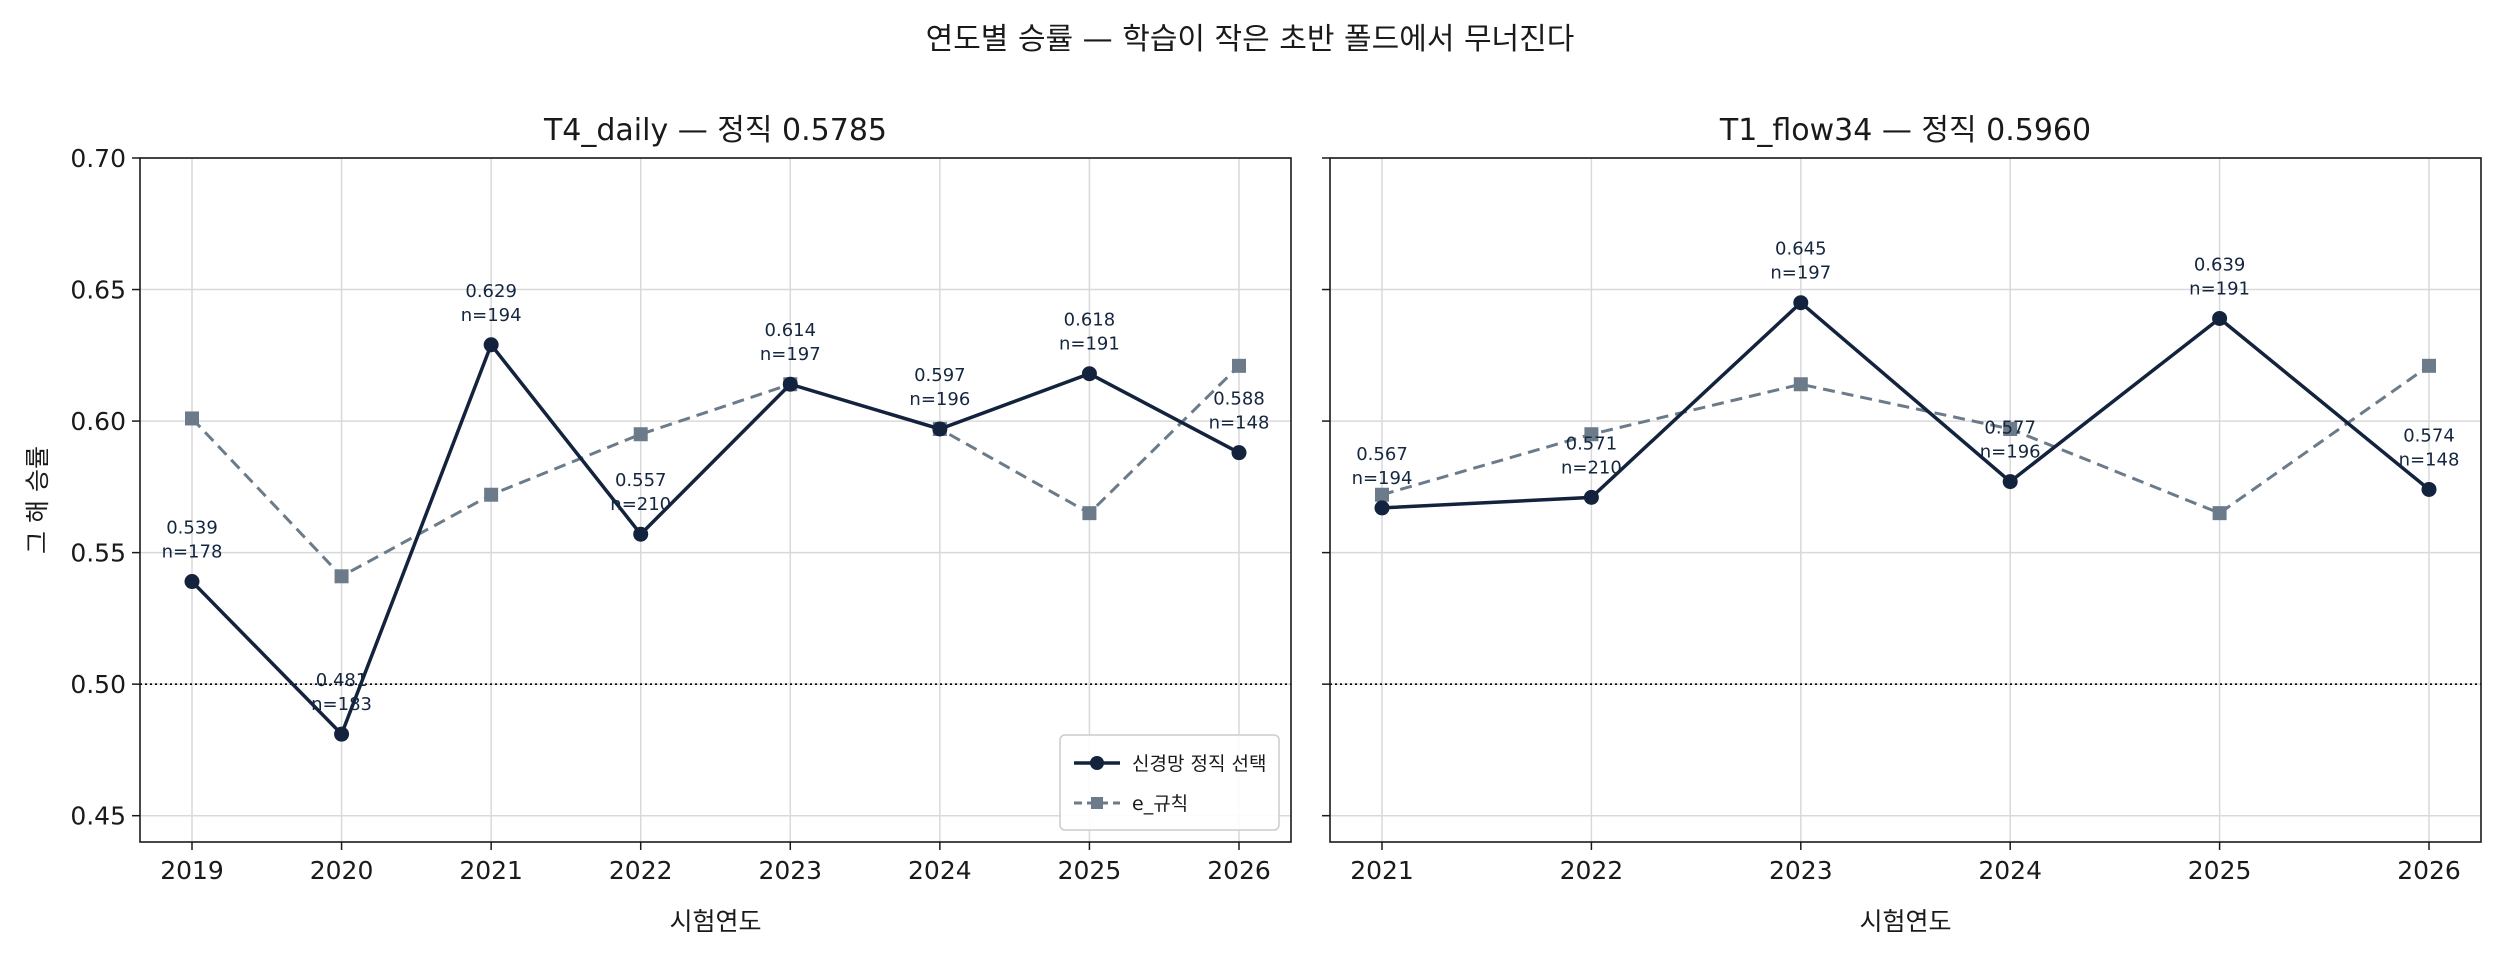  I want to click on data-label-value: 0.539, so click(192, 528).